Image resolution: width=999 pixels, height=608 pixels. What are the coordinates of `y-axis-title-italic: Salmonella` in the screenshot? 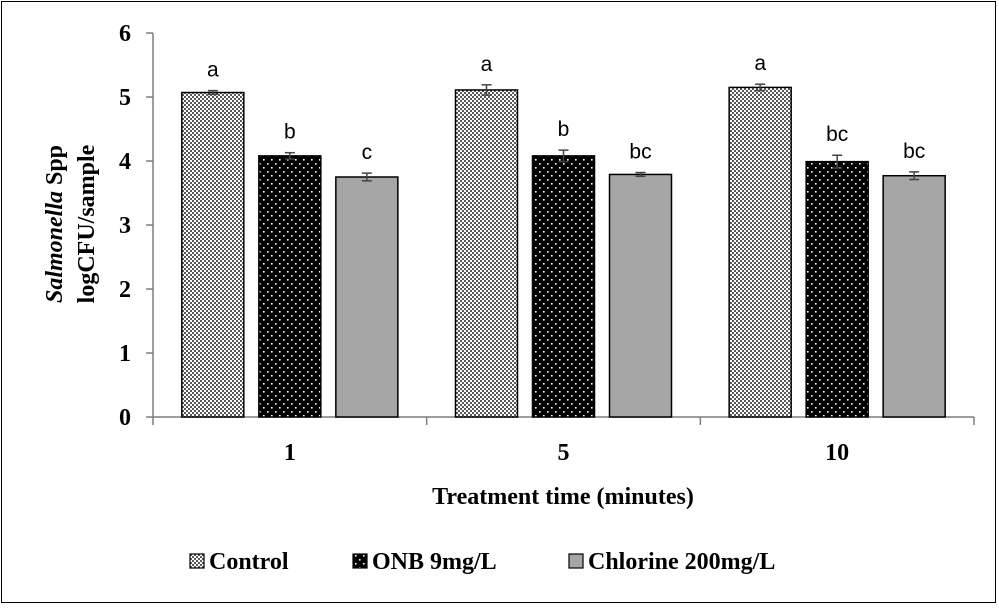 It's located at (55, 247).